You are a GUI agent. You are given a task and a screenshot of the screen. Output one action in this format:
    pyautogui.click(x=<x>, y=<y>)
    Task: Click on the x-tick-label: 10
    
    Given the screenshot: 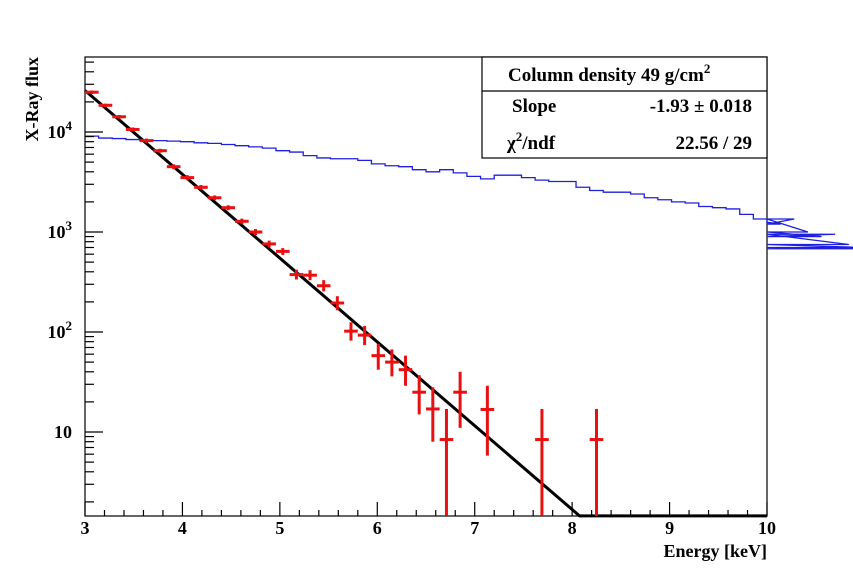 What is the action you would take?
    pyautogui.click(x=767, y=528)
    